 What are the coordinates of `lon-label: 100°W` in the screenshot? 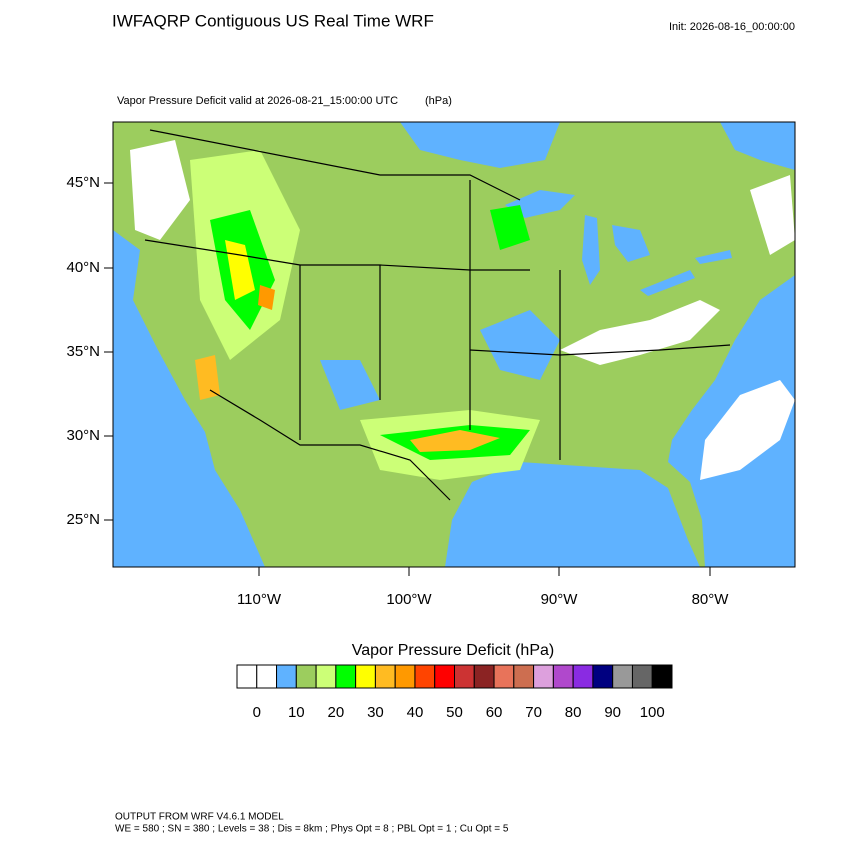 It's located at (409, 599).